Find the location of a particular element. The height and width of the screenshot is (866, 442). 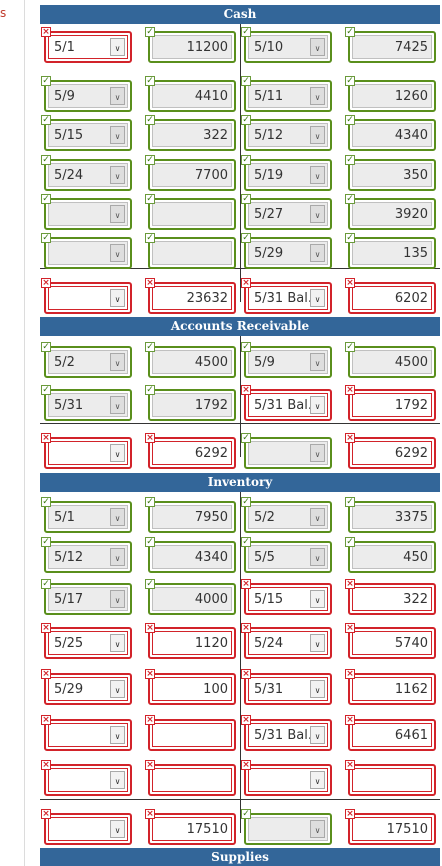

inventory-credit-date-select: 5/31 ∨ × is located at coordinates (286, 687).